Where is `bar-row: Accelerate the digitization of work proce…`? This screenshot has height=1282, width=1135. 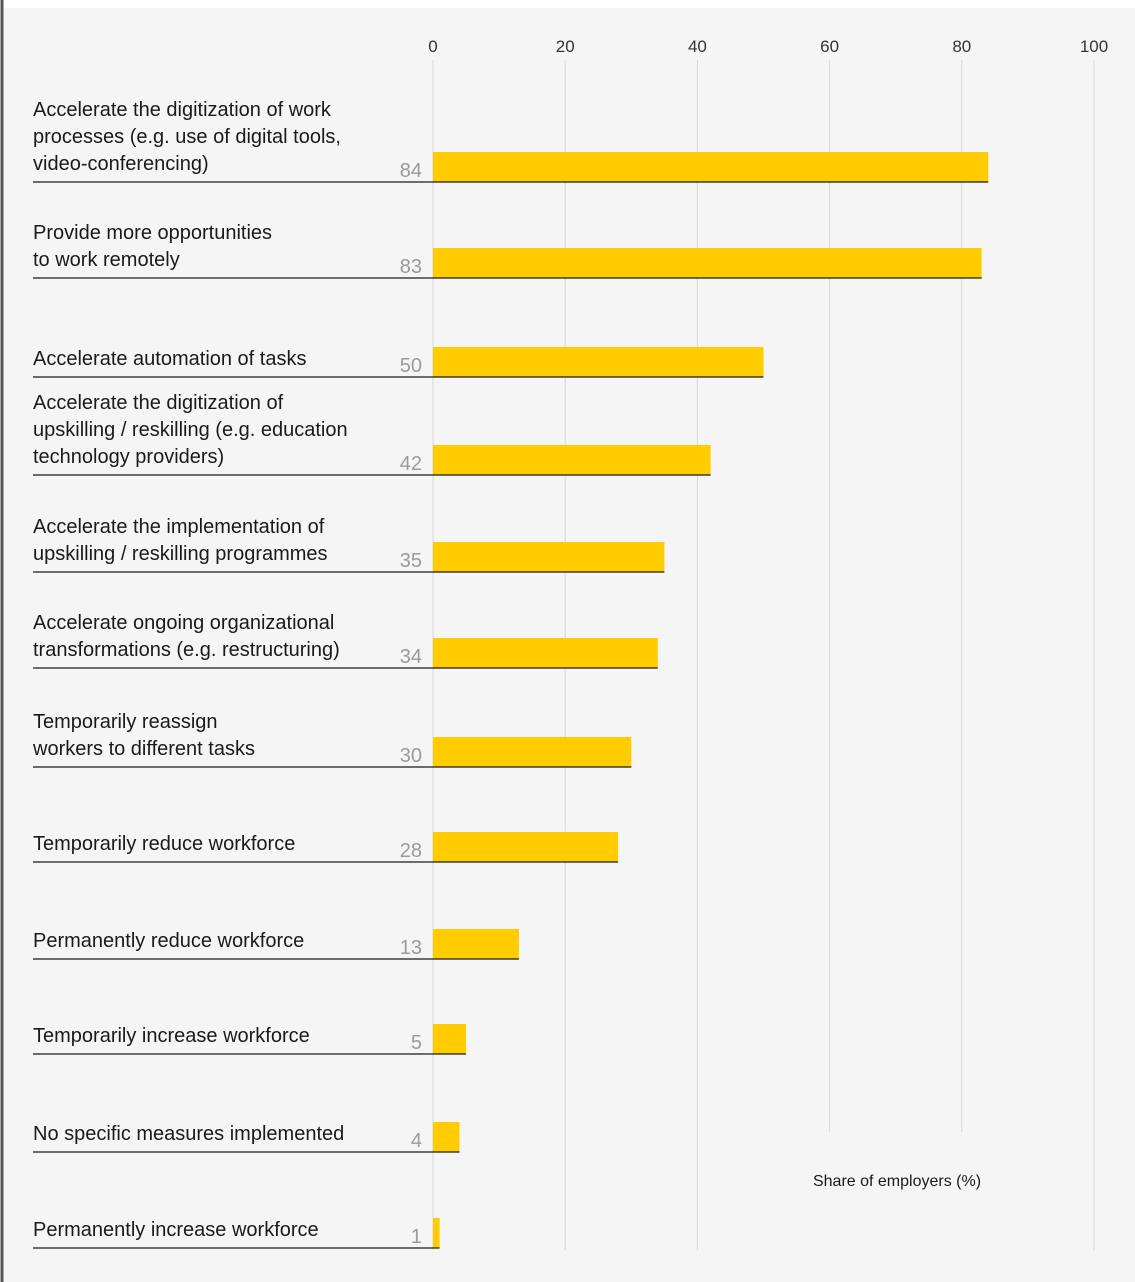 bar-row: Accelerate the digitization of work proce… is located at coordinates (511, 141).